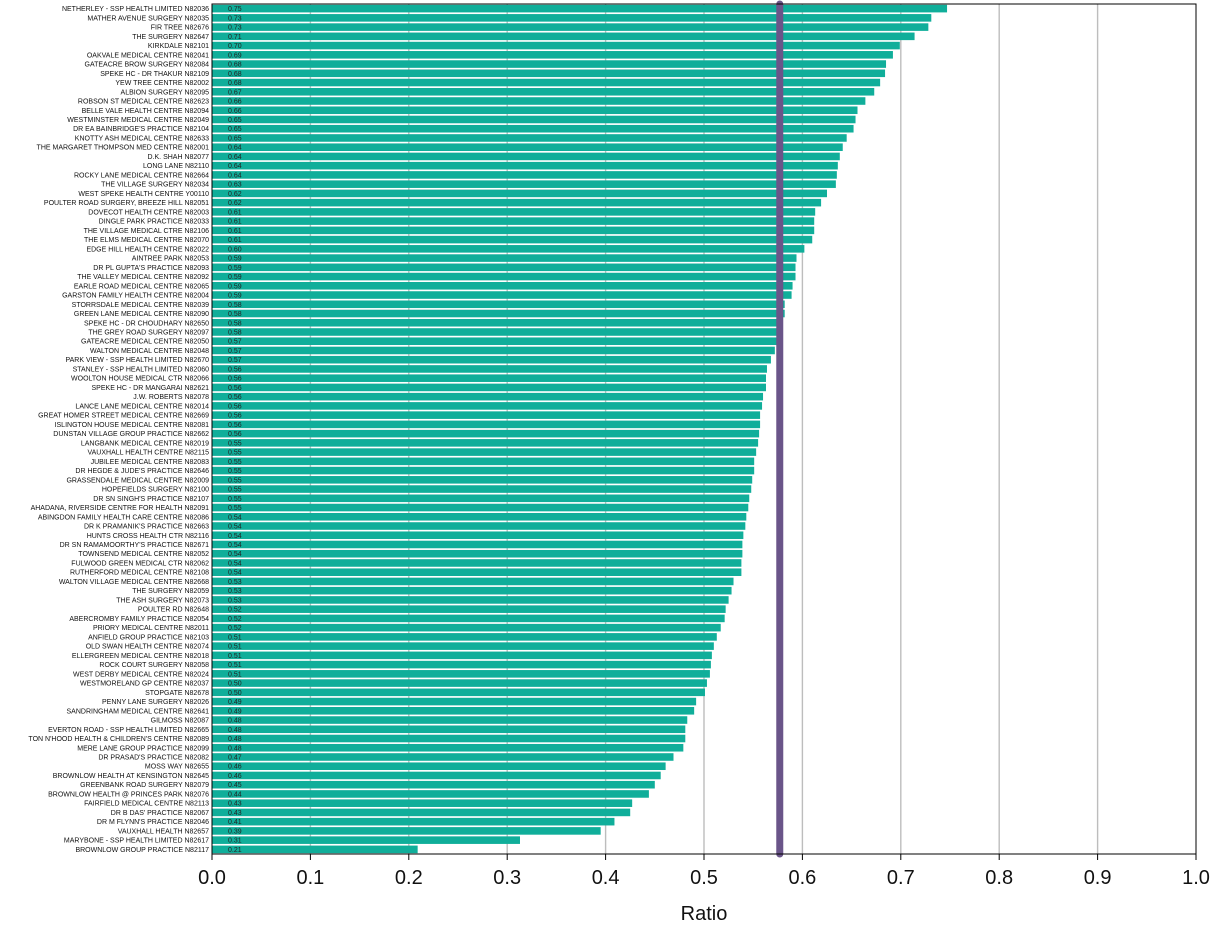 This screenshot has width=1217, height=937. What do you see at coordinates (235, 776) in the screenshot?
I see `value-label: 0.46` at bounding box center [235, 776].